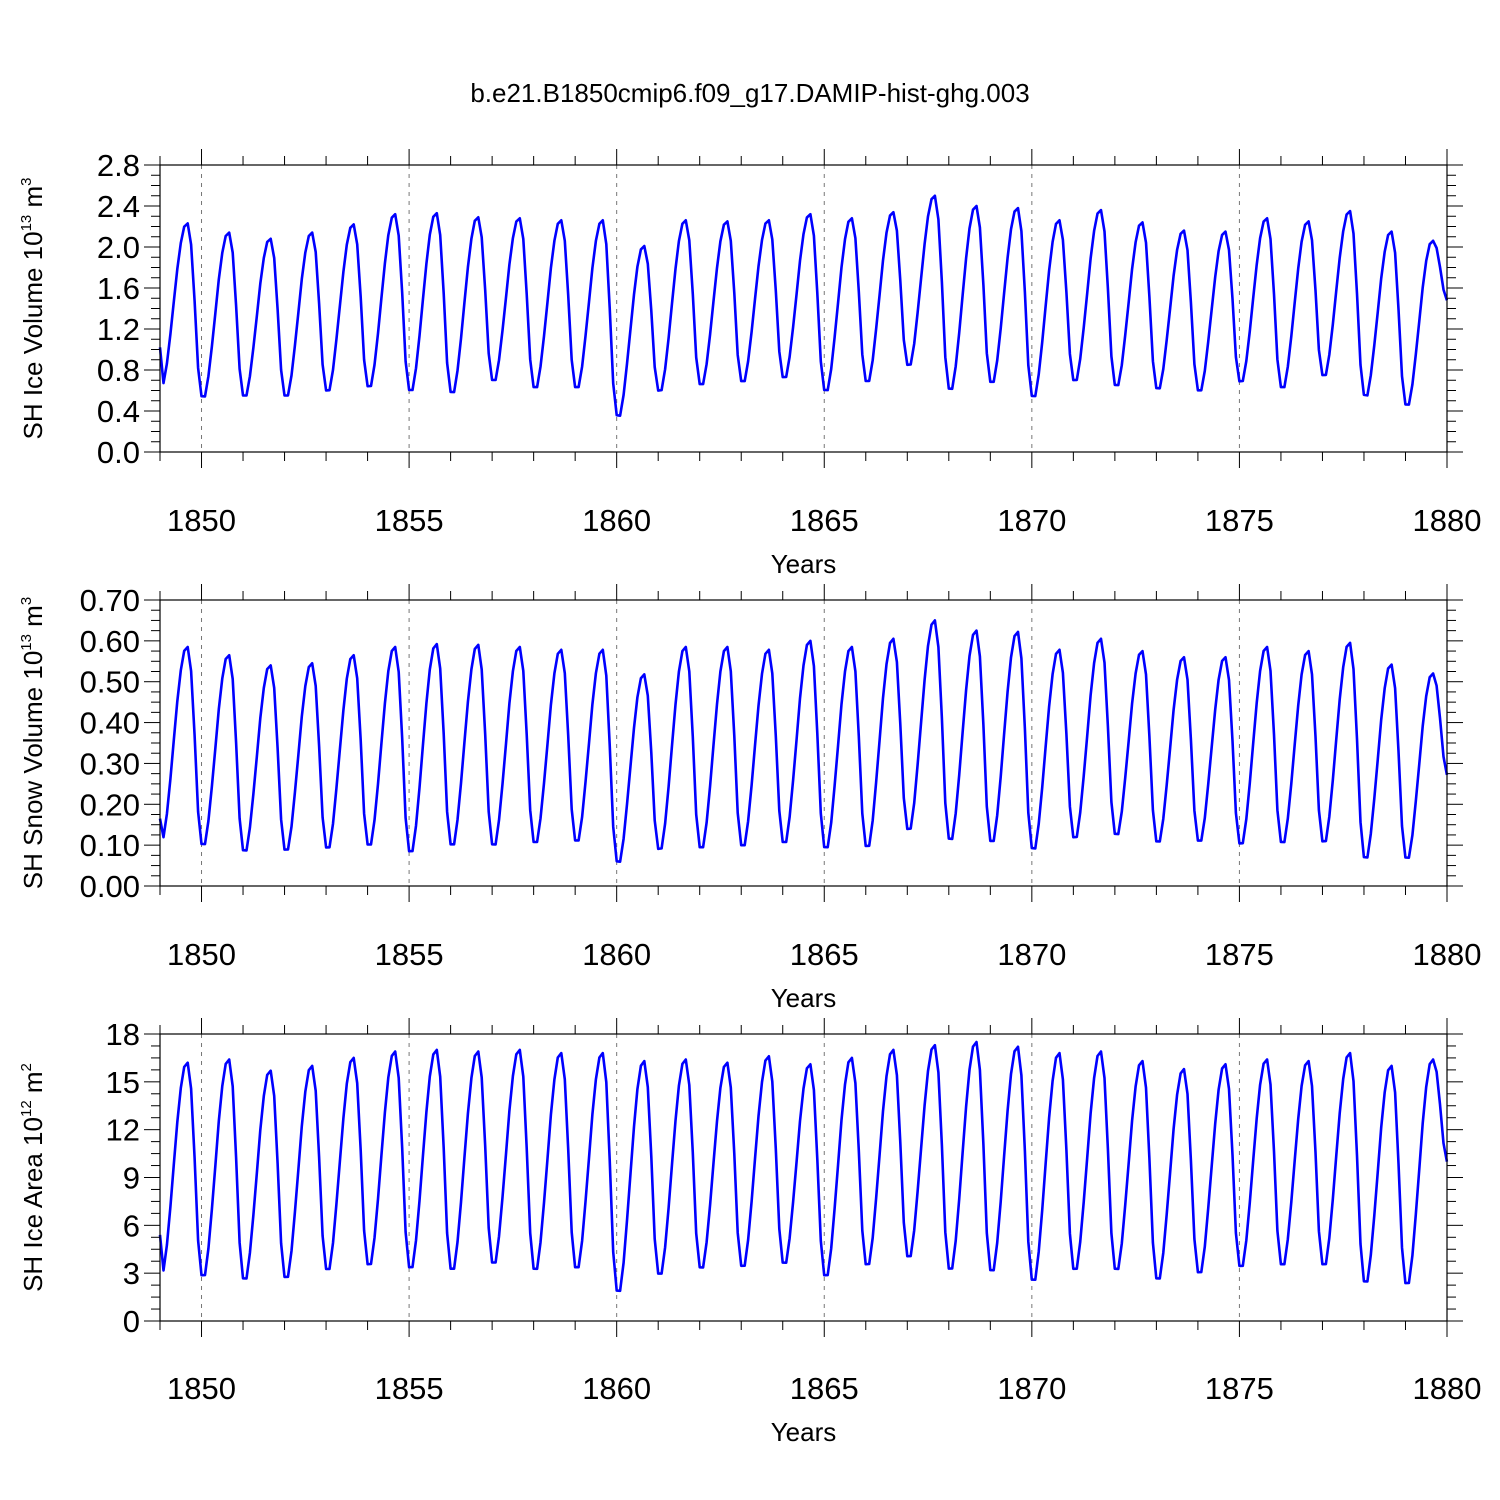  I want to click on y-tick-label: 2.0, so click(118, 247).